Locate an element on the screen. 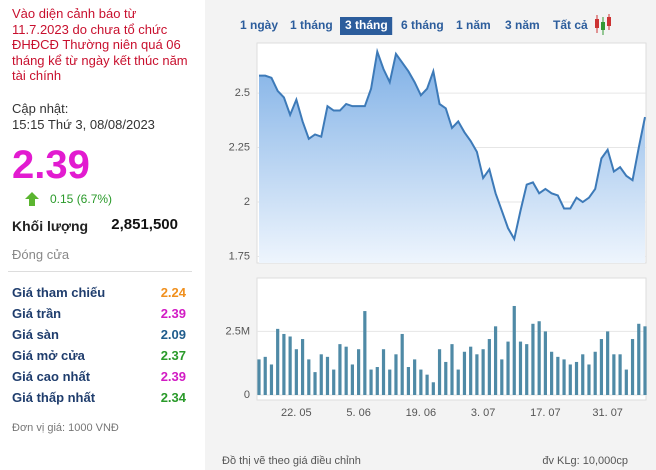 Image resolution: width=656 pixels, height=470 pixels. tab: 3 tháng is located at coordinates (366, 25).